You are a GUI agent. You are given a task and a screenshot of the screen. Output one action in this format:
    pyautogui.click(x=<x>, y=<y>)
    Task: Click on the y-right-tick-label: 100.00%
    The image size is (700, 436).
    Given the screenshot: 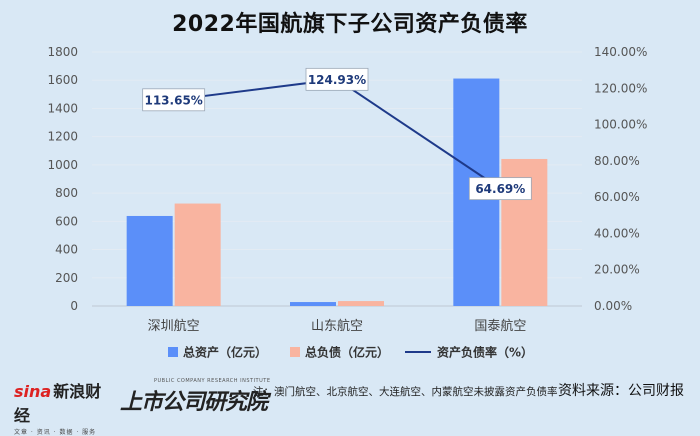 What is the action you would take?
    pyautogui.click(x=620, y=125)
    